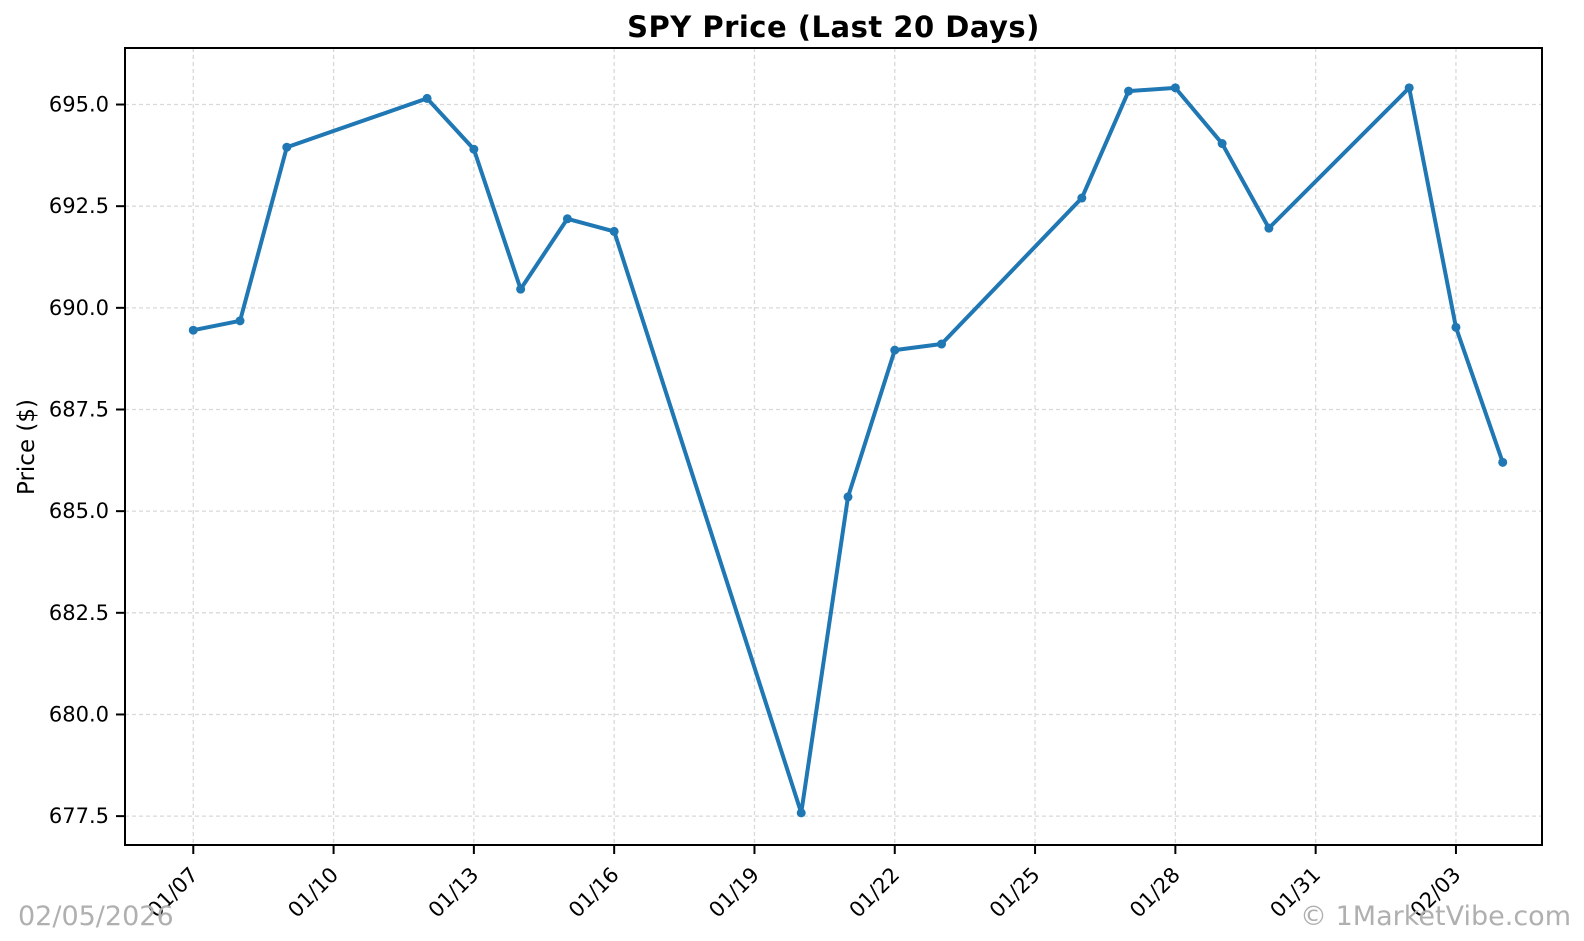  Describe the element at coordinates (1155, 893) in the screenshot. I see `x-tick-label: 01/28` at that location.